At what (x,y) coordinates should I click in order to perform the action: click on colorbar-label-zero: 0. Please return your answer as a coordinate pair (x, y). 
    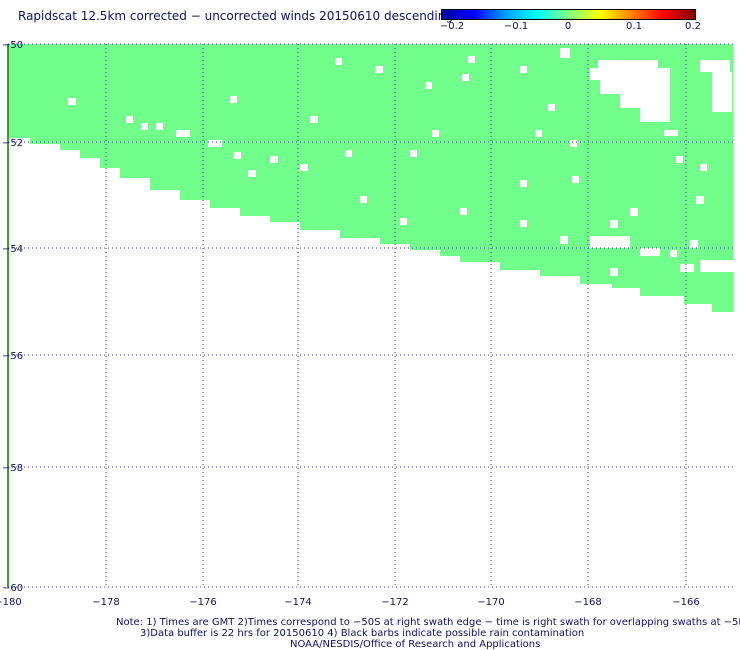
    Looking at the image, I should click on (568, 26).